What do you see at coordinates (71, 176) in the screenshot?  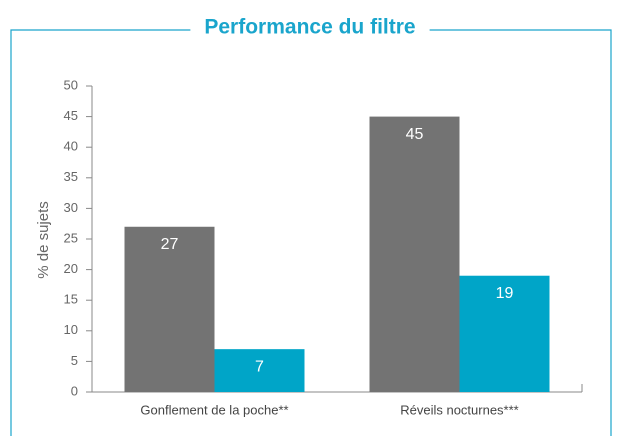 I see `y-tick-label: 35` at bounding box center [71, 176].